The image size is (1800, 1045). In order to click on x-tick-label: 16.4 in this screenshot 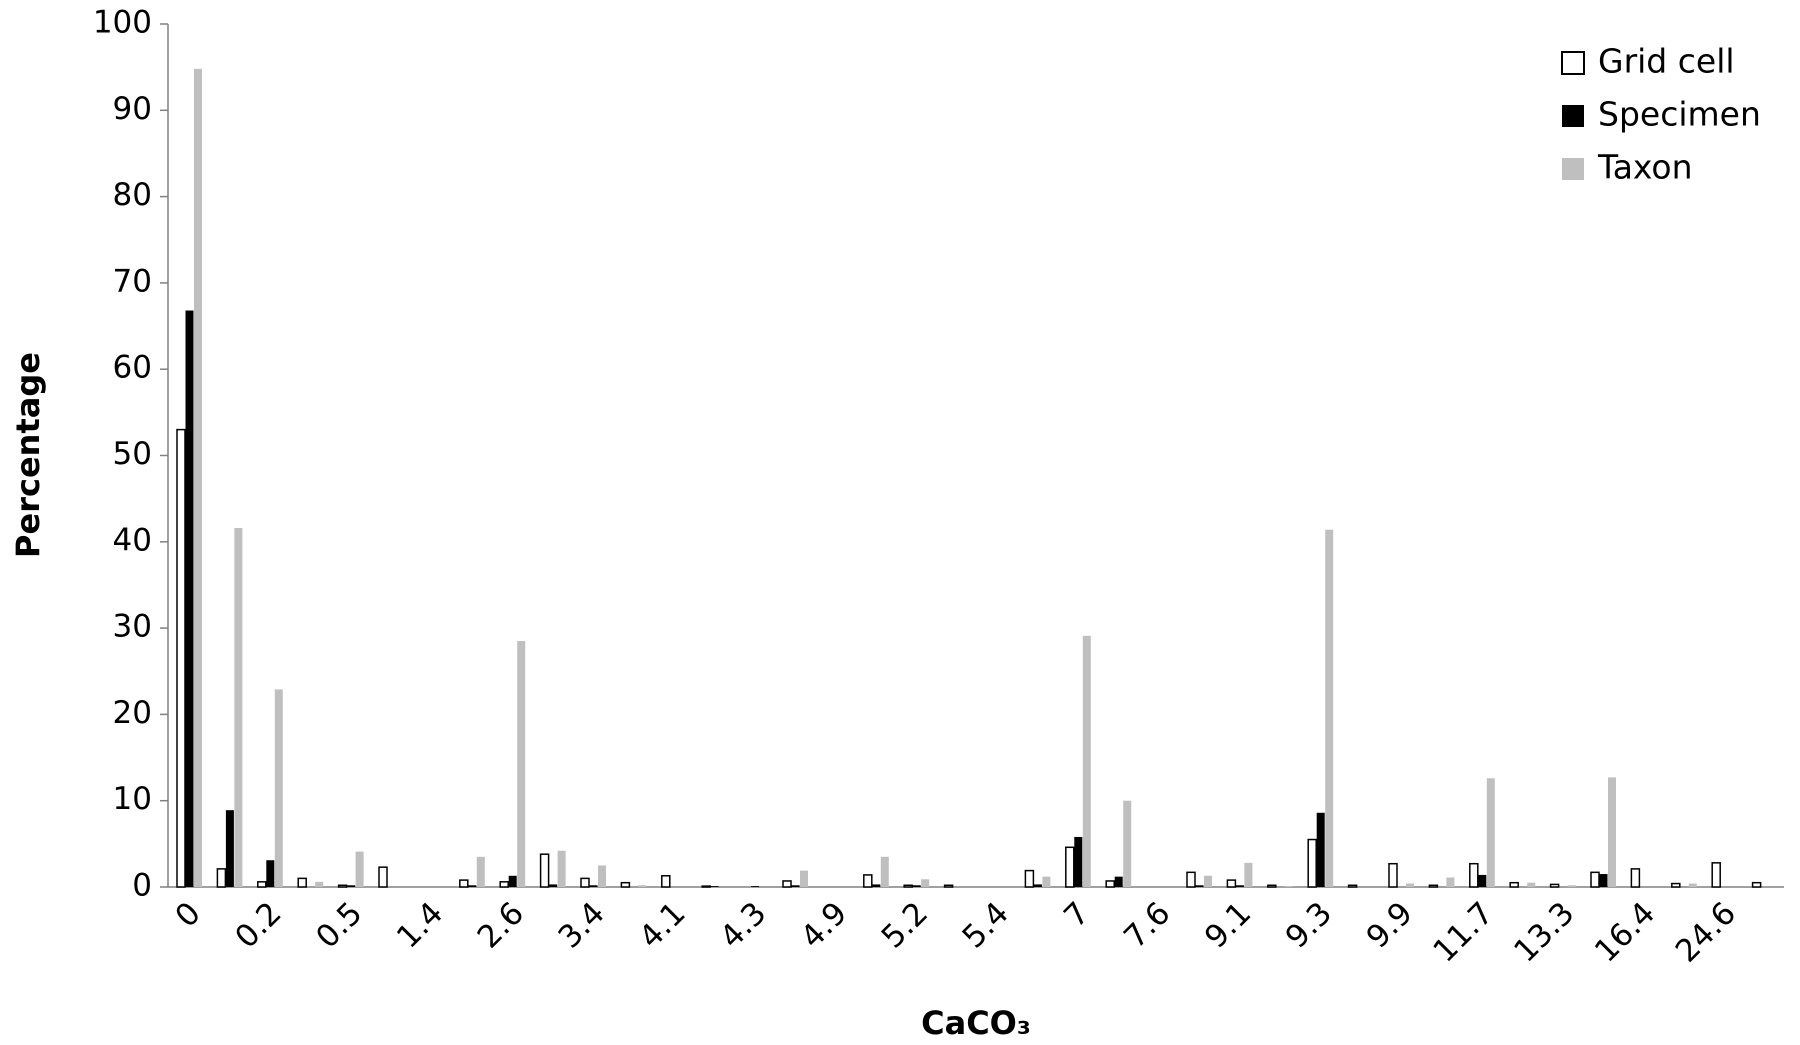, I will do `click(1625, 932)`.